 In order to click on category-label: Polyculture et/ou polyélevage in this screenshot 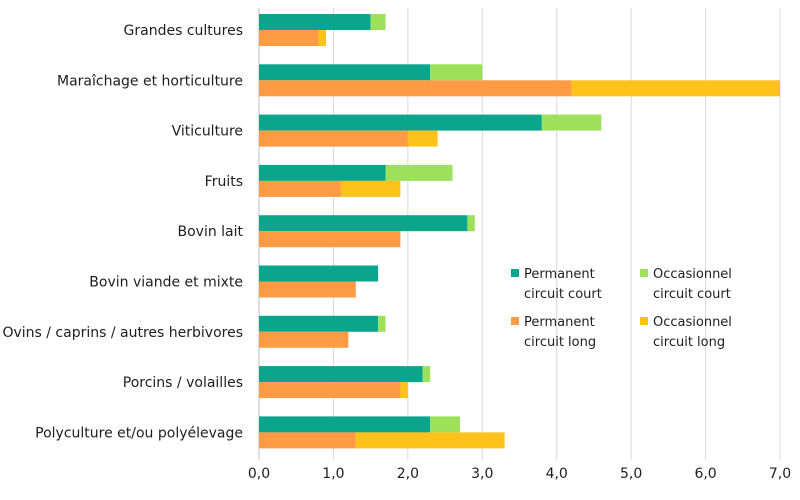, I will do `click(139, 433)`.